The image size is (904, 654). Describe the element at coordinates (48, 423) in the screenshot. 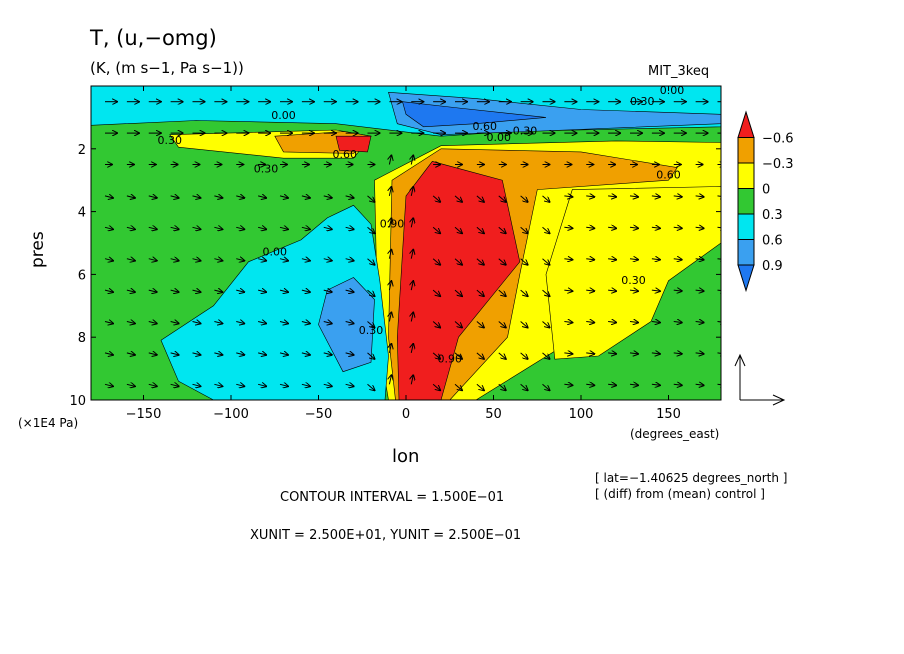

I see `y-axis-units: (×1E4 Pa)` at that location.